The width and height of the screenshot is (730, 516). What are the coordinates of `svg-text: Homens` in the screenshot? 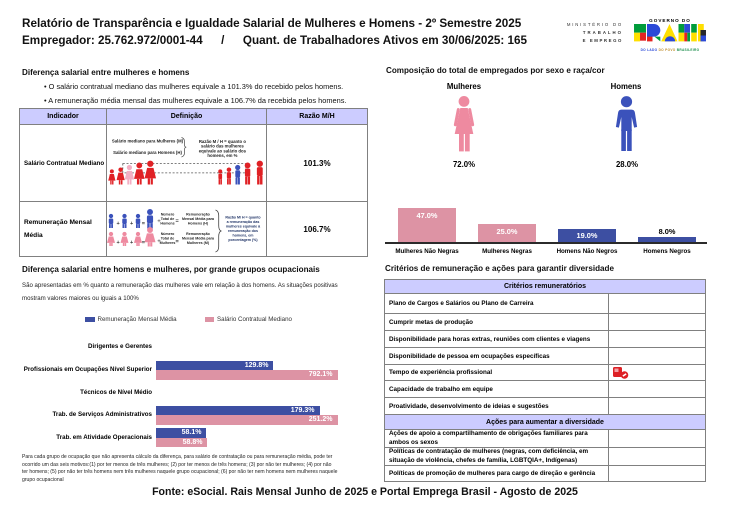 It's located at (167, 224).